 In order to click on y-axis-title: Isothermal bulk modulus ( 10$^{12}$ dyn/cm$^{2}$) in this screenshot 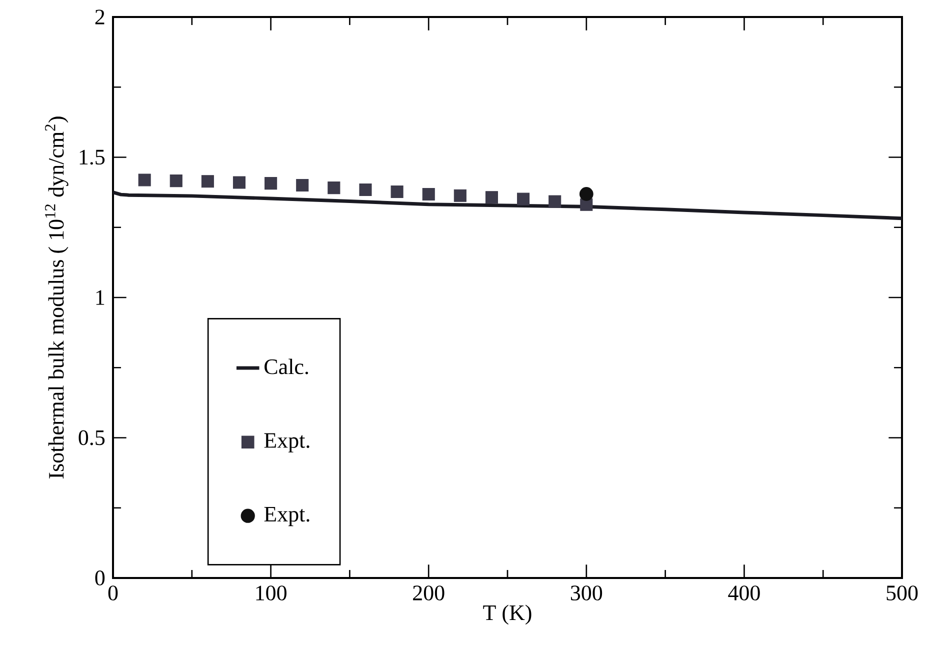, I will do `click(56, 297)`.